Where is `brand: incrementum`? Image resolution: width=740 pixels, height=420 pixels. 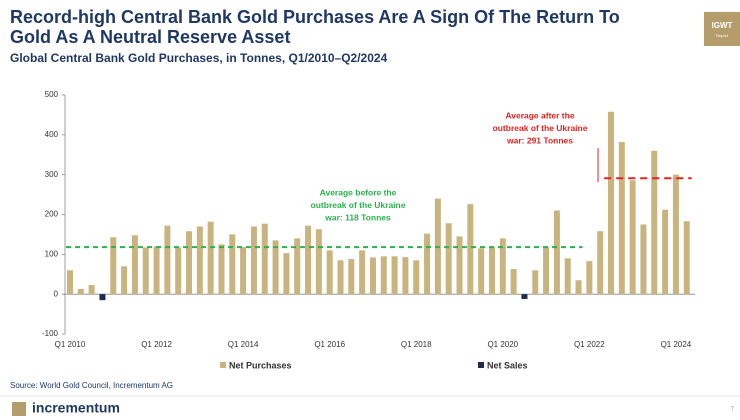 brand: incrementum is located at coordinates (76, 408).